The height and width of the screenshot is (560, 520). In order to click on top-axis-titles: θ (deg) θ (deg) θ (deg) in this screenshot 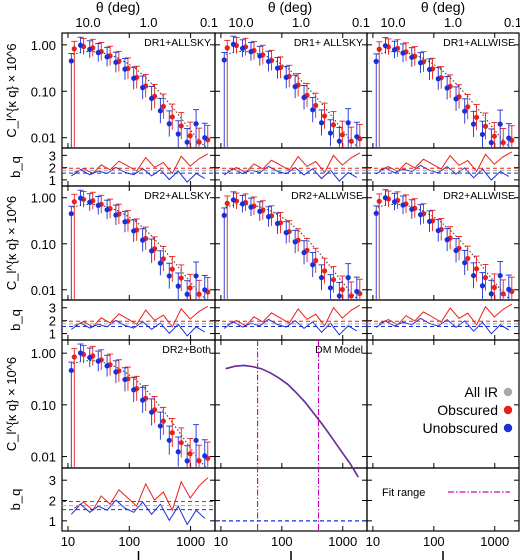, I will do `click(280, 7)`.